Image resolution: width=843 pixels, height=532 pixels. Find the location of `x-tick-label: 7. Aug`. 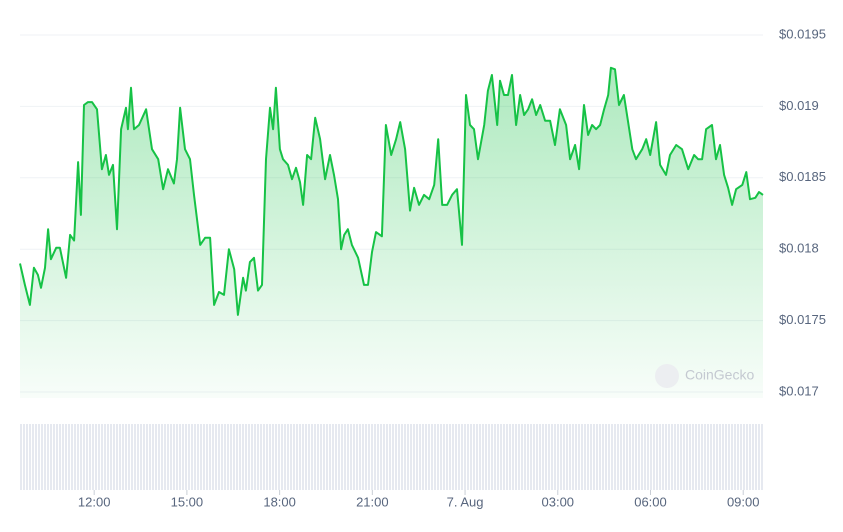

x-tick-label: 7. Aug is located at coordinates (465, 501).